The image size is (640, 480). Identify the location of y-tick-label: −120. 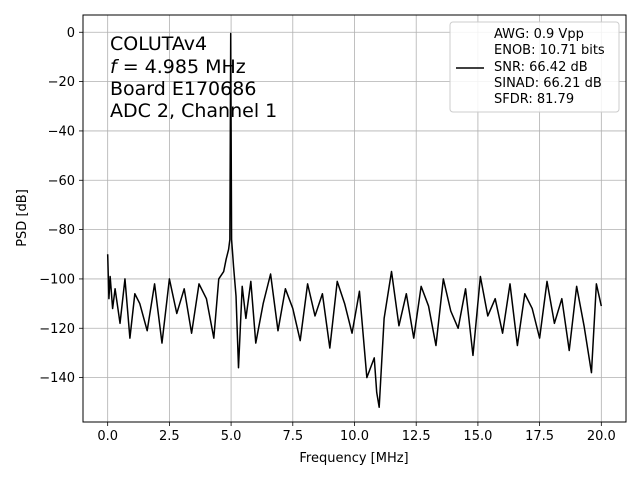
(57, 329).